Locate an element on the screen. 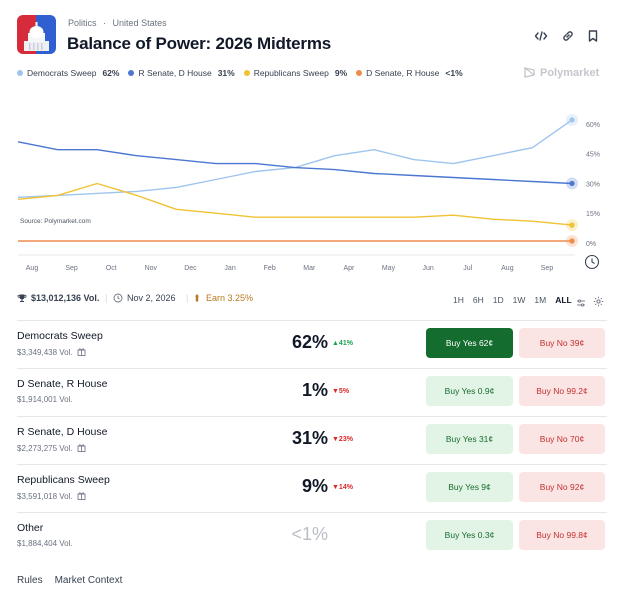 The height and width of the screenshot is (600, 617). tab-rules: Rules is located at coordinates (30, 580).